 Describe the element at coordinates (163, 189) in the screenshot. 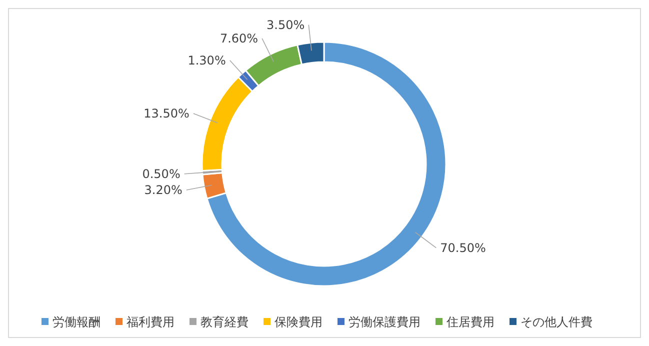

I see `data-label: 3.20%` at that location.